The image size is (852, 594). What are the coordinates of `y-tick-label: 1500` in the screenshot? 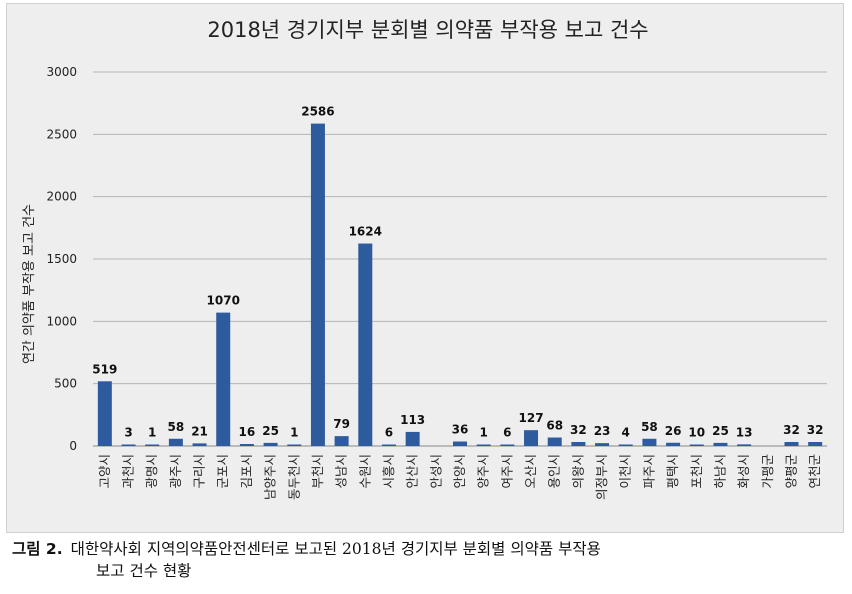 It's located at (61, 259).